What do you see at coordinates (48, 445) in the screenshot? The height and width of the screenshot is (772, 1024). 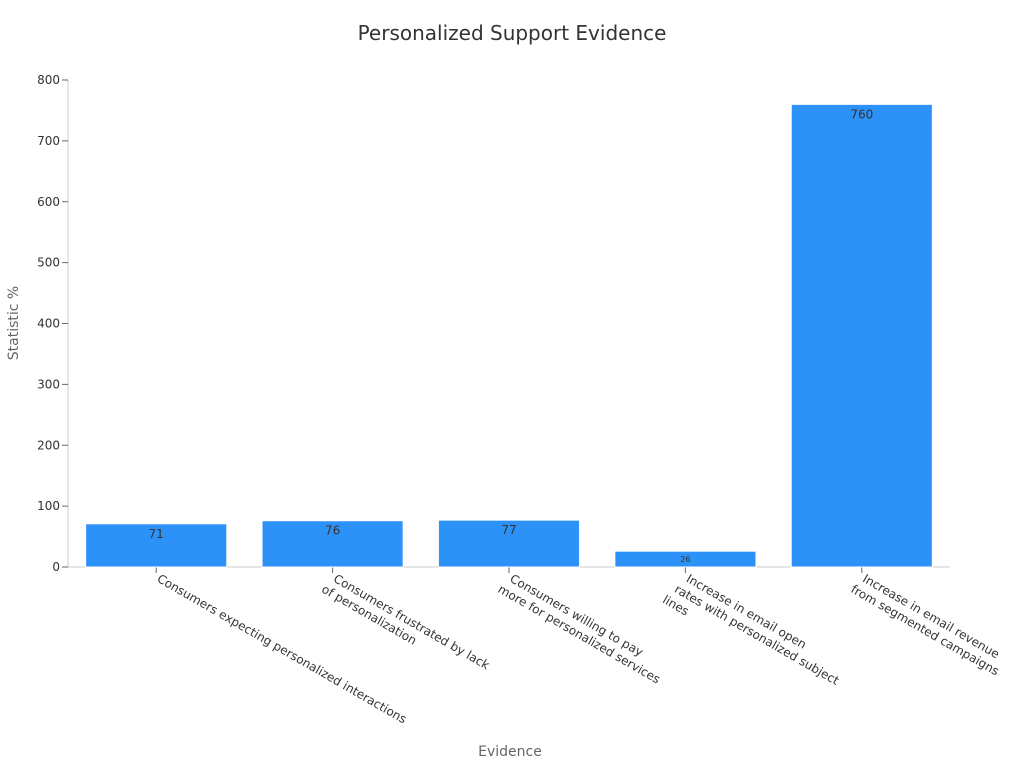 I see `y-tick-label: 200` at bounding box center [48, 445].